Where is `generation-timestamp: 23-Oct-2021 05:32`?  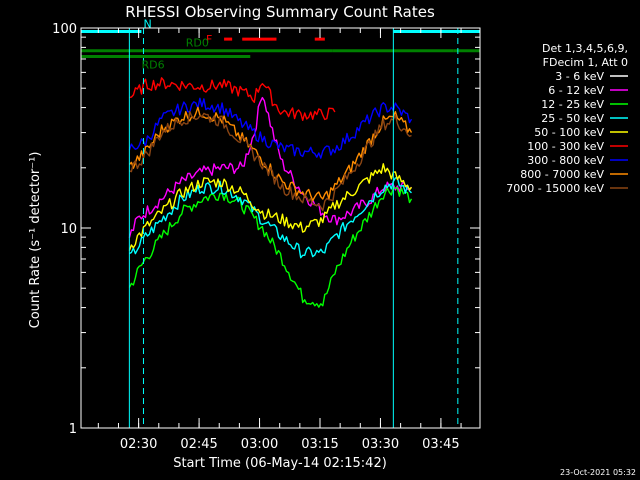 generation-timestamp: 23-Oct-2021 05:32 is located at coordinates (598, 472).